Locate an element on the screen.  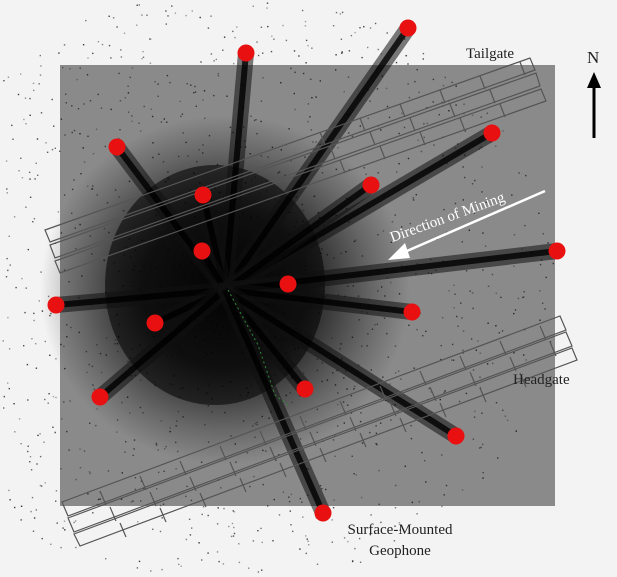
direction-arrow-icon is located at coordinates (467, 224).